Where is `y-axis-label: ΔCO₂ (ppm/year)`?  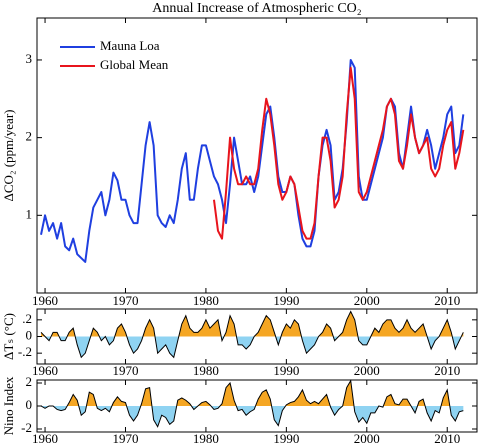 y-axis-label: ΔCO₂ (ppm/year) is located at coordinates (8, 156).